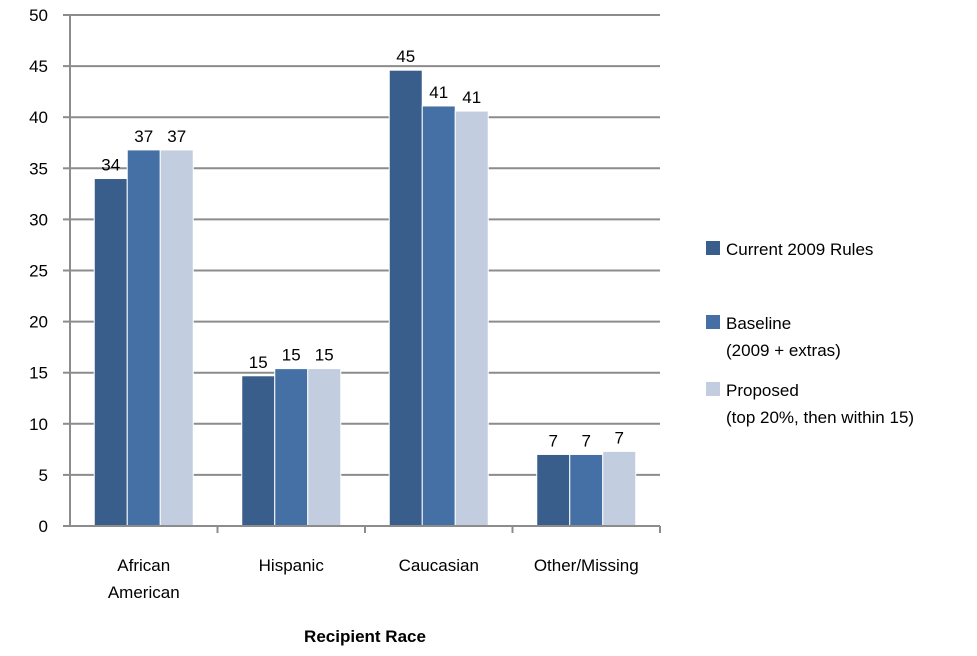 The width and height of the screenshot is (977, 656). I want to click on x-axis-title: Recipient Race, so click(365, 636).